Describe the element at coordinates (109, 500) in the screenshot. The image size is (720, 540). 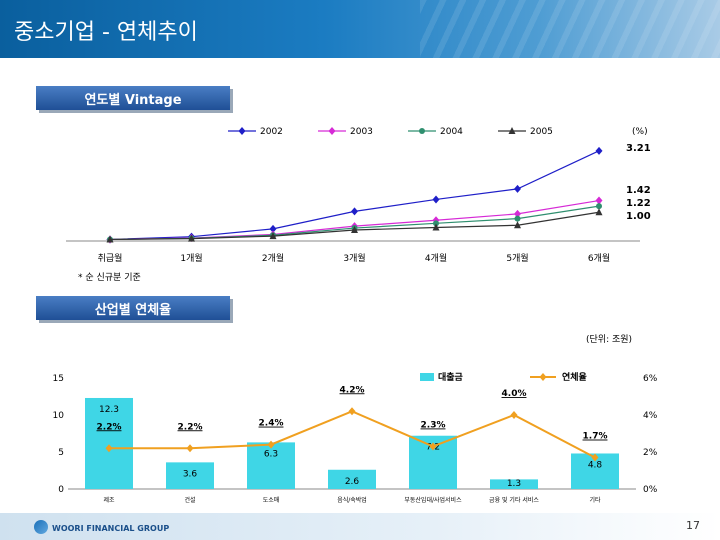
I see `category-label: 제조` at that location.